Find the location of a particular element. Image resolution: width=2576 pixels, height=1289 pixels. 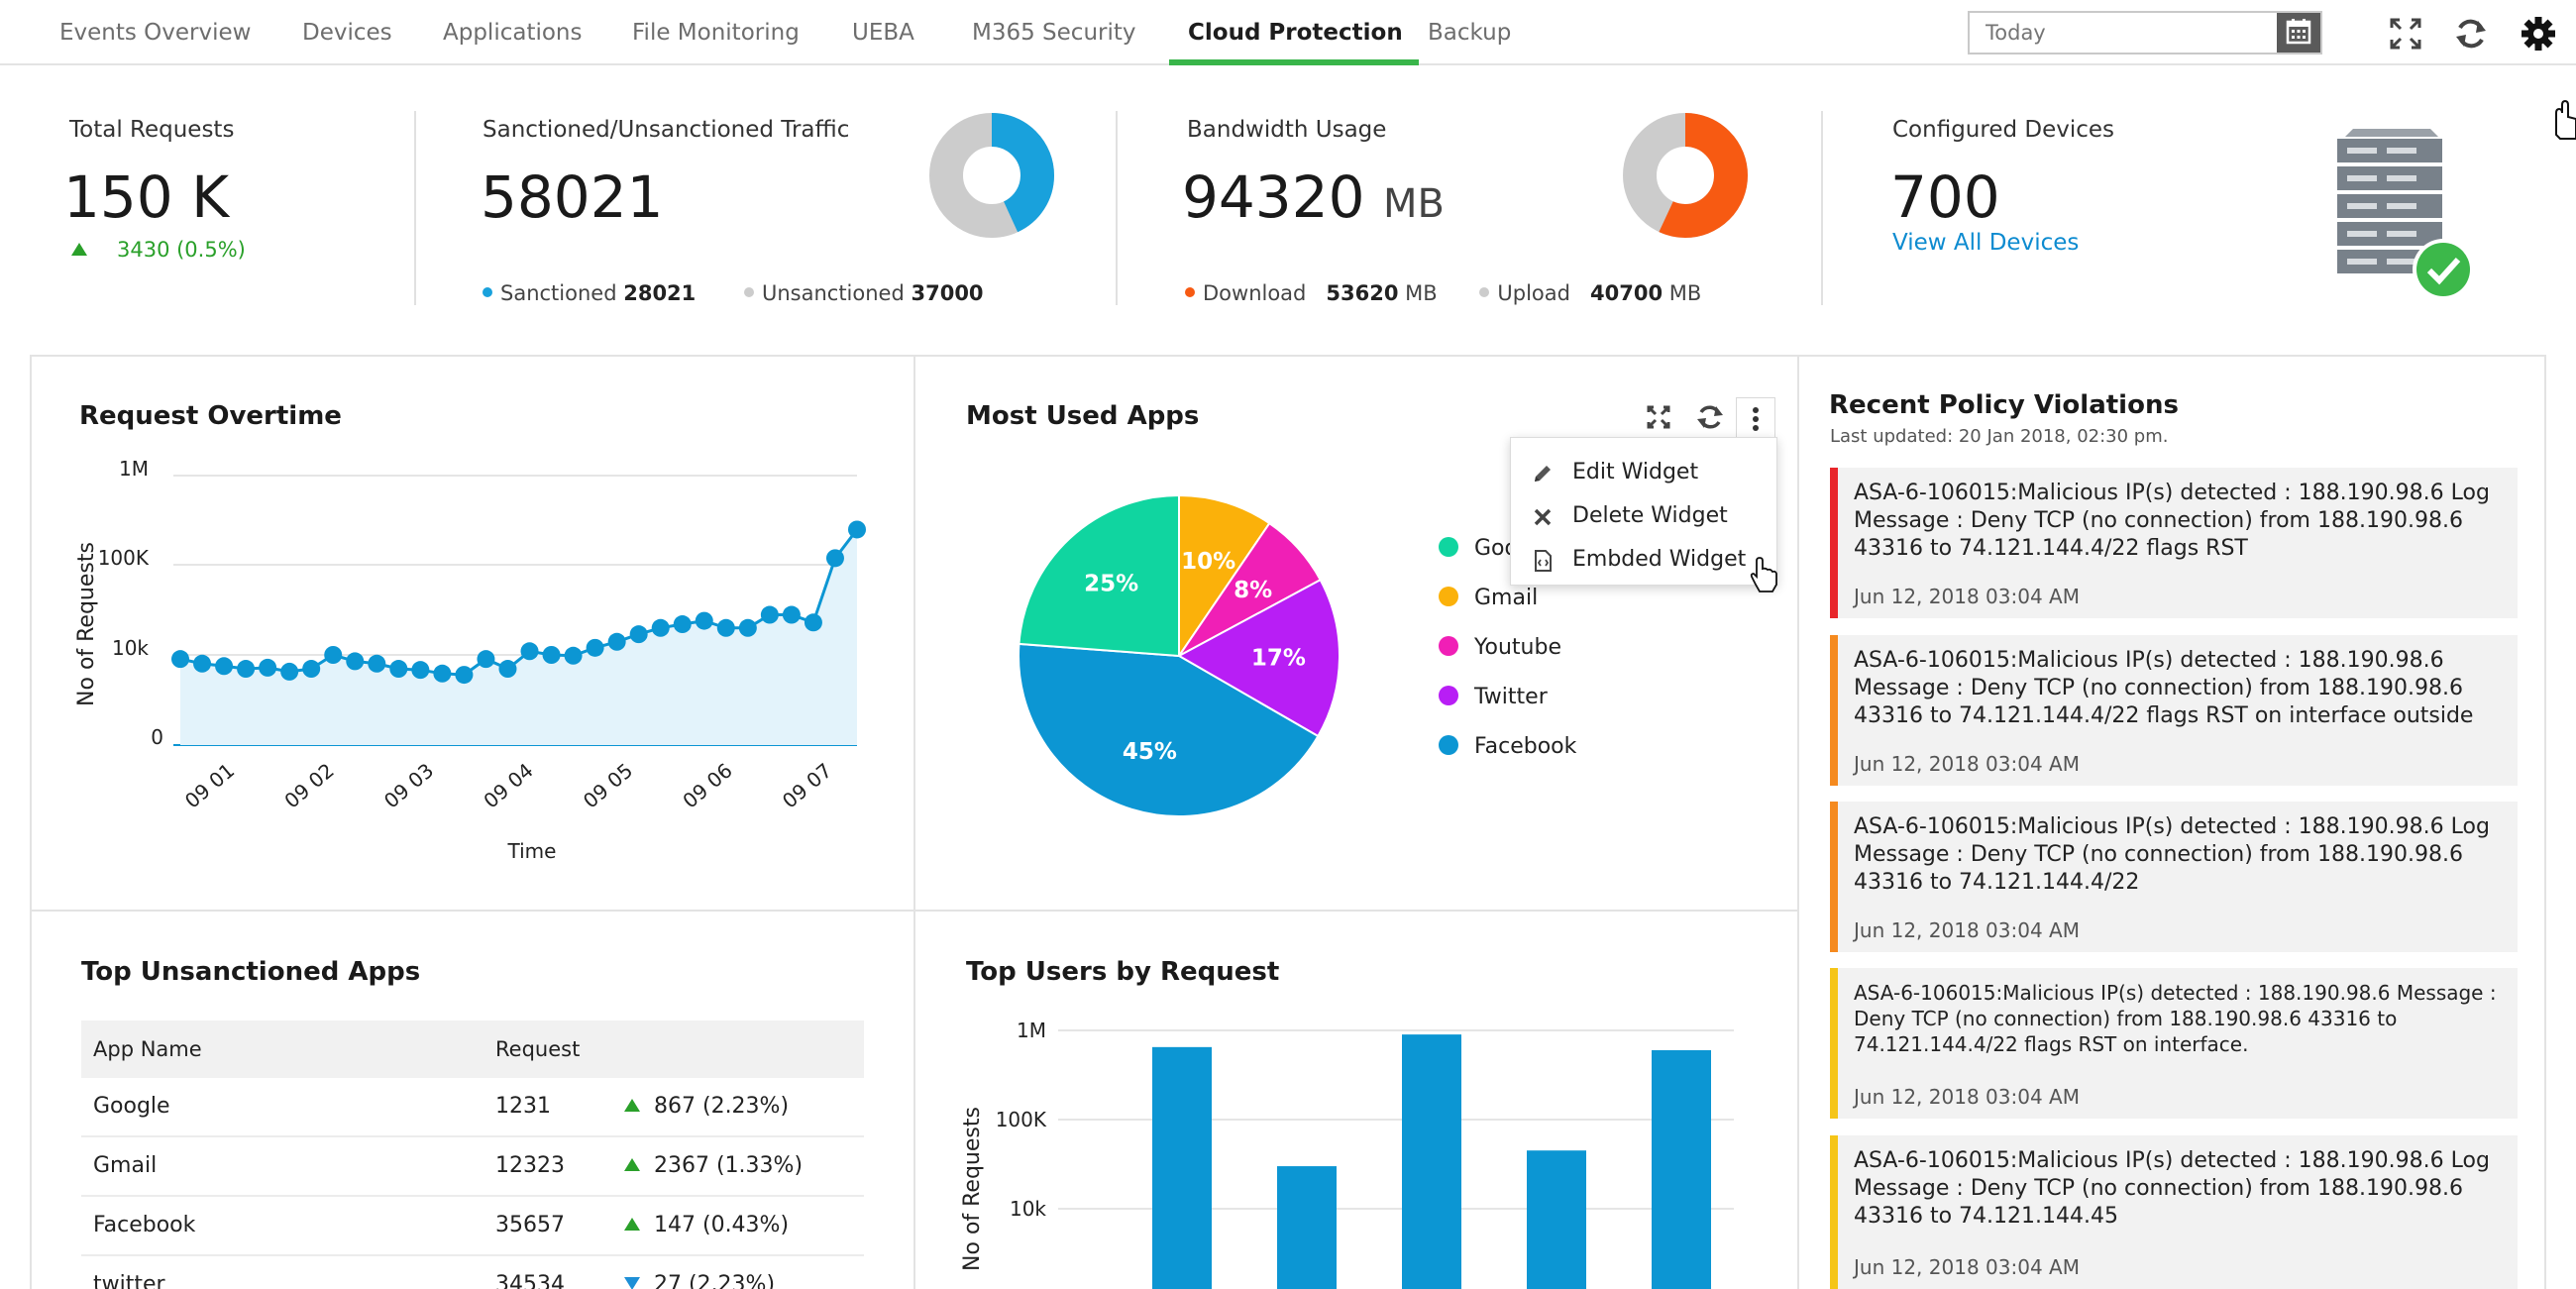

bandwidth-value: 94320 MB is located at coordinates (1313, 197).